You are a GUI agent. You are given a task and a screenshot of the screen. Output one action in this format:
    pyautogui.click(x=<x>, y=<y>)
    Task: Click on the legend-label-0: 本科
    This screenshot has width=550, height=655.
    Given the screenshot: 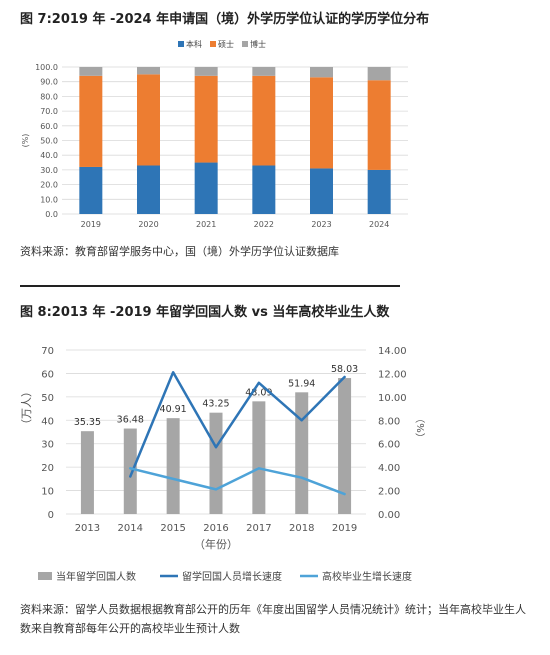 What is the action you would take?
    pyautogui.click(x=194, y=44)
    